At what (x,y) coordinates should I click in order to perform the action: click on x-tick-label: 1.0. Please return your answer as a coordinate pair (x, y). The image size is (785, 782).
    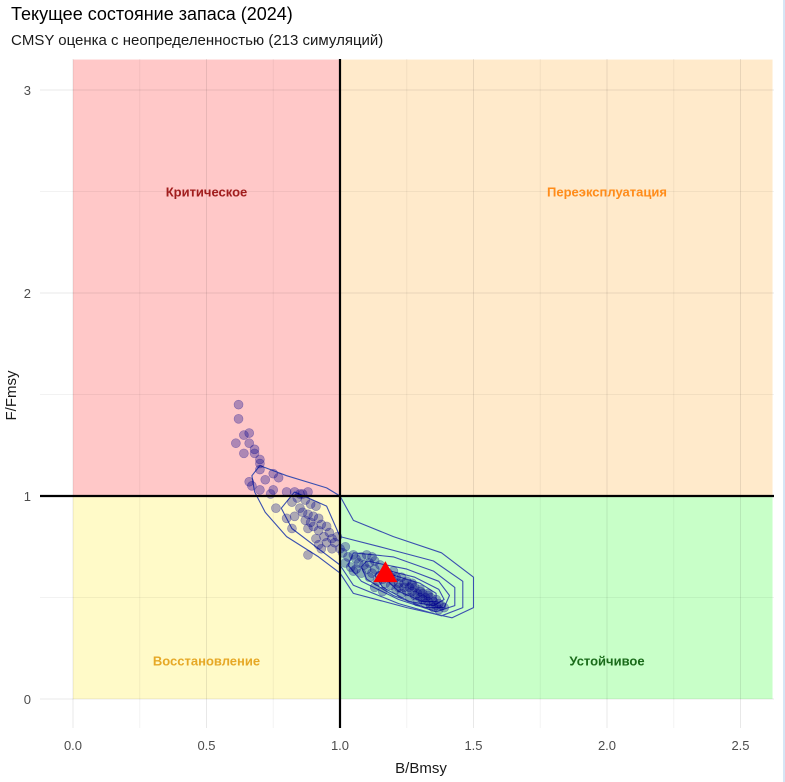
    Looking at the image, I should click on (340, 745).